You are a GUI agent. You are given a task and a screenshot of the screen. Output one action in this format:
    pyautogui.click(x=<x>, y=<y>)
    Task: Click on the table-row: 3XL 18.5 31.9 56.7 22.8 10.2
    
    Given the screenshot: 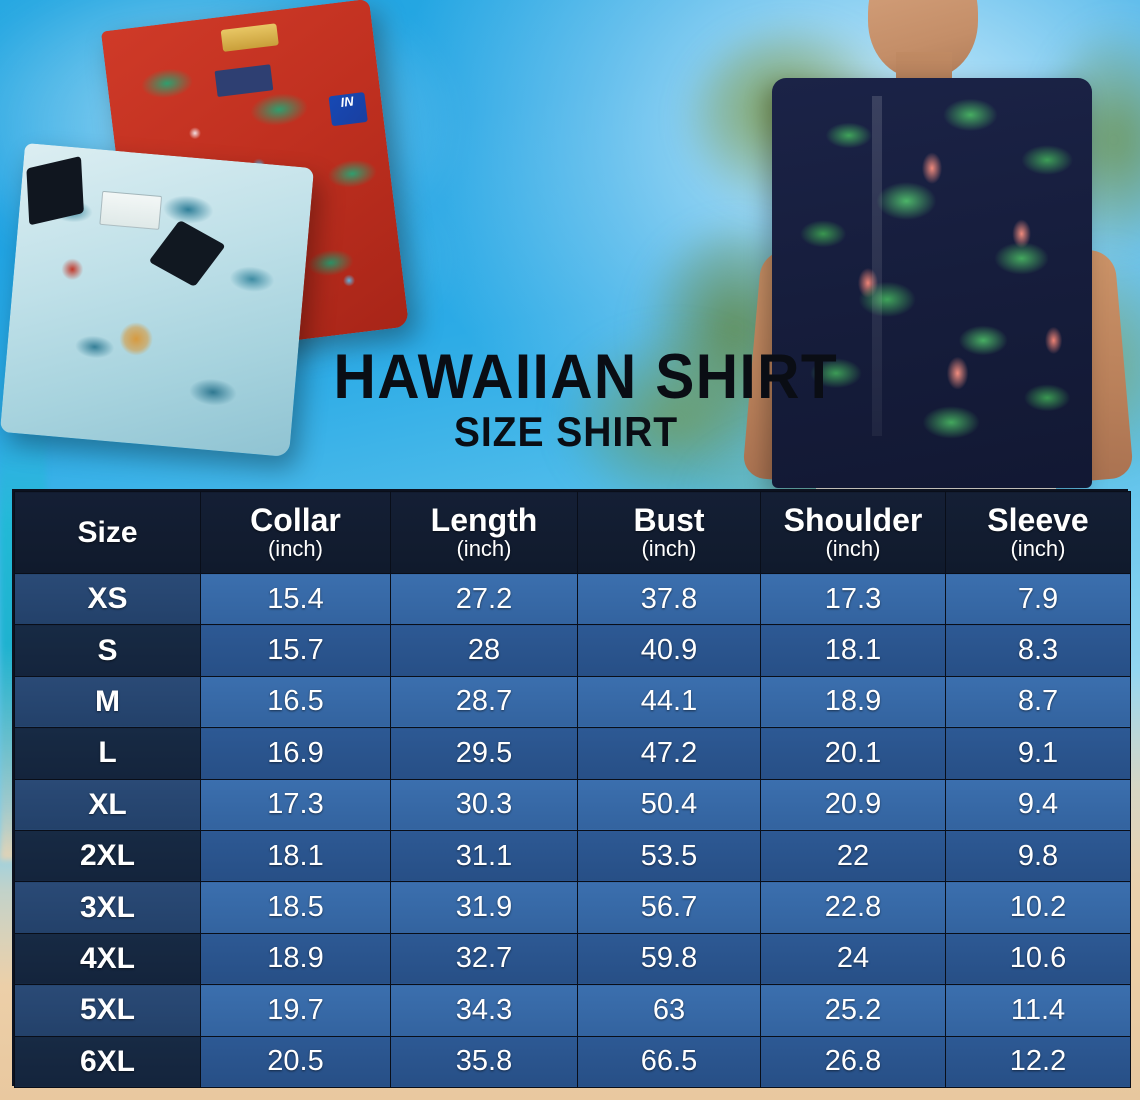 What is the action you would take?
    pyautogui.click(x=572, y=907)
    